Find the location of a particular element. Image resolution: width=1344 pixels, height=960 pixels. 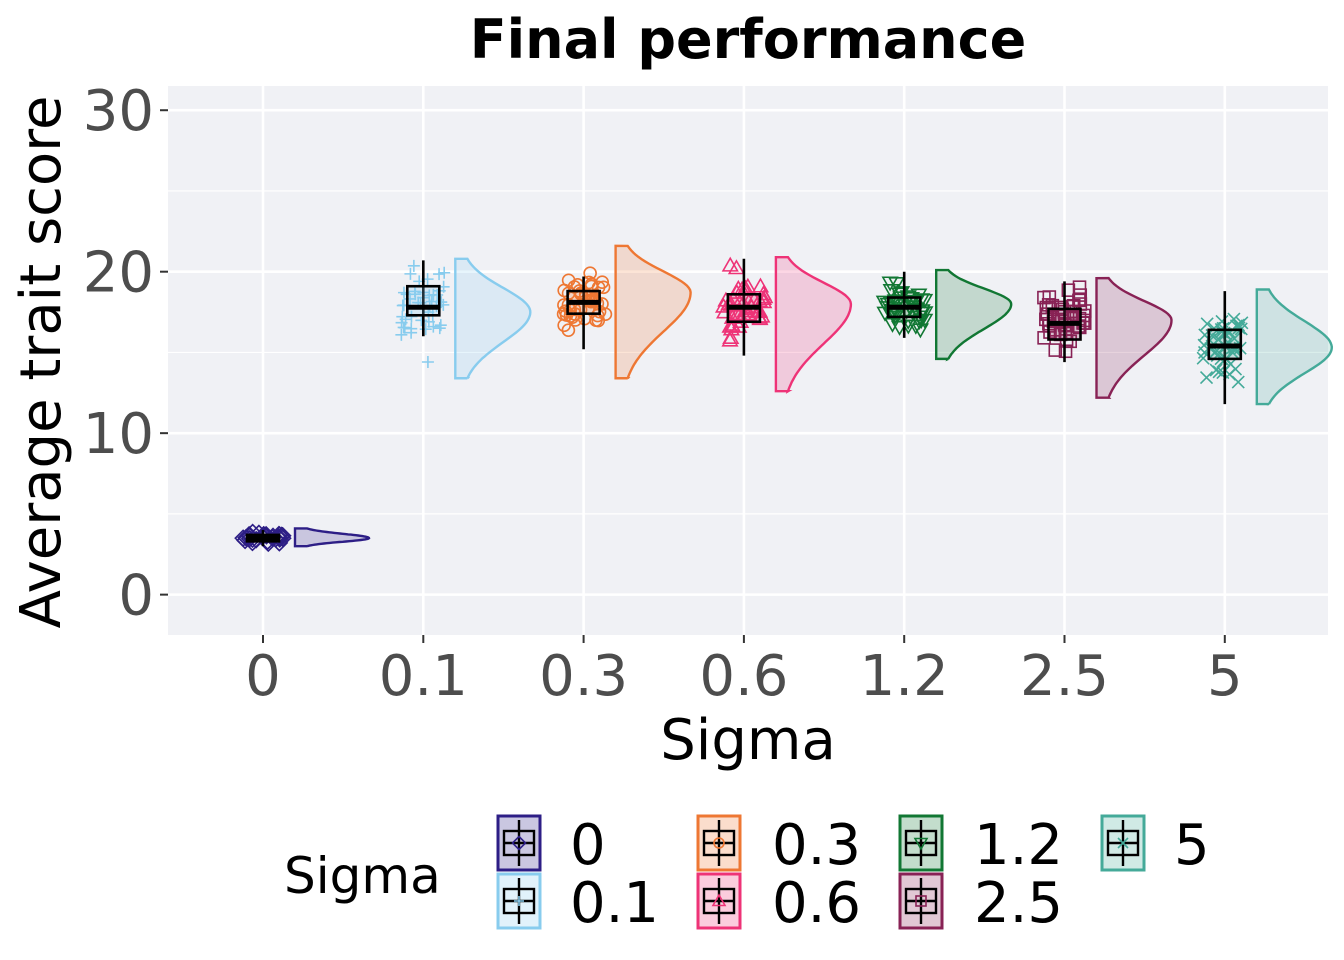

legend: 00.1 0.30.6 1.22.5 5 is located at coordinates (853, 874).